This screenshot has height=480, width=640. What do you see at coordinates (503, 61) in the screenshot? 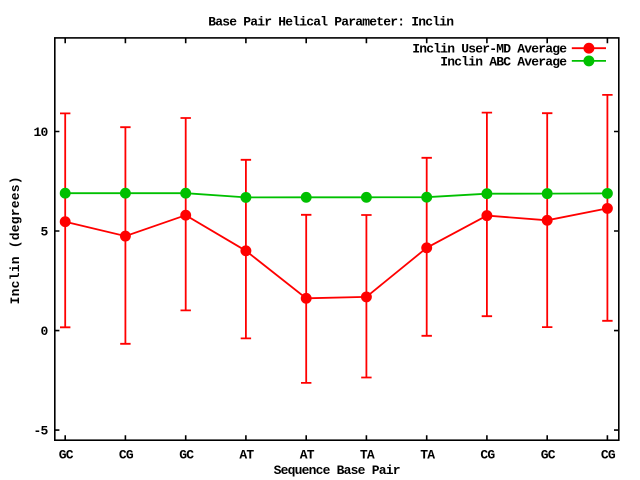
I see `svg-text: Inclin ABC Average` at bounding box center [503, 61].